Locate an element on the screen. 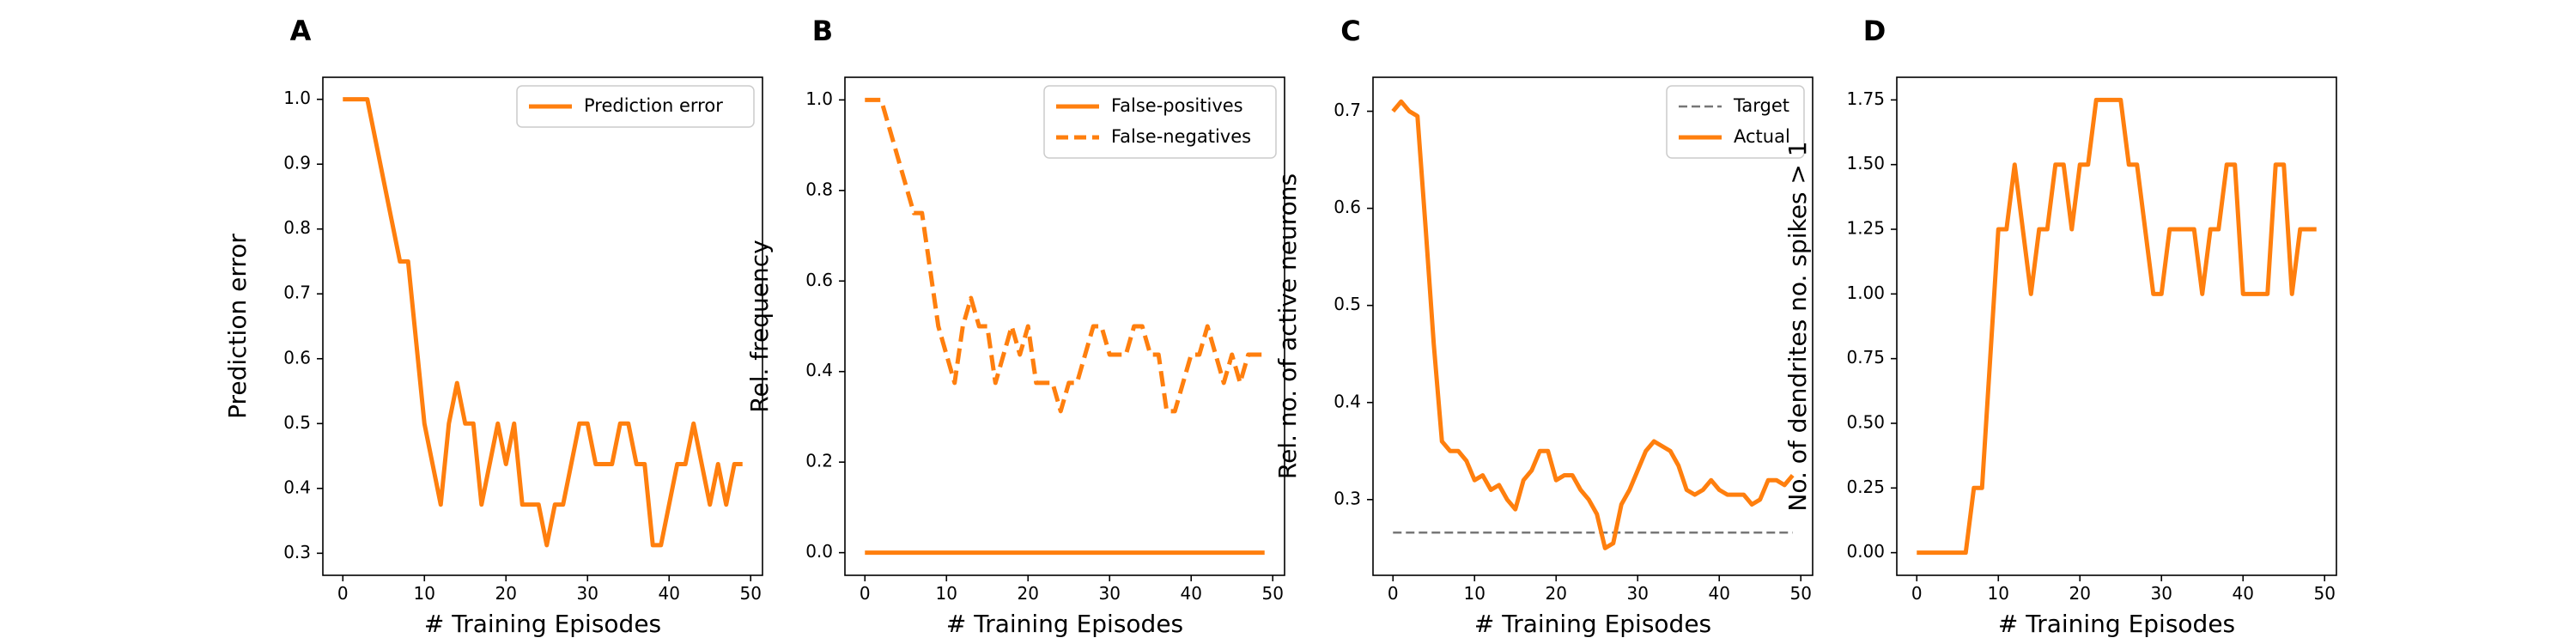 The image size is (2576, 644). panel-label: A is located at coordinates (301, 31).